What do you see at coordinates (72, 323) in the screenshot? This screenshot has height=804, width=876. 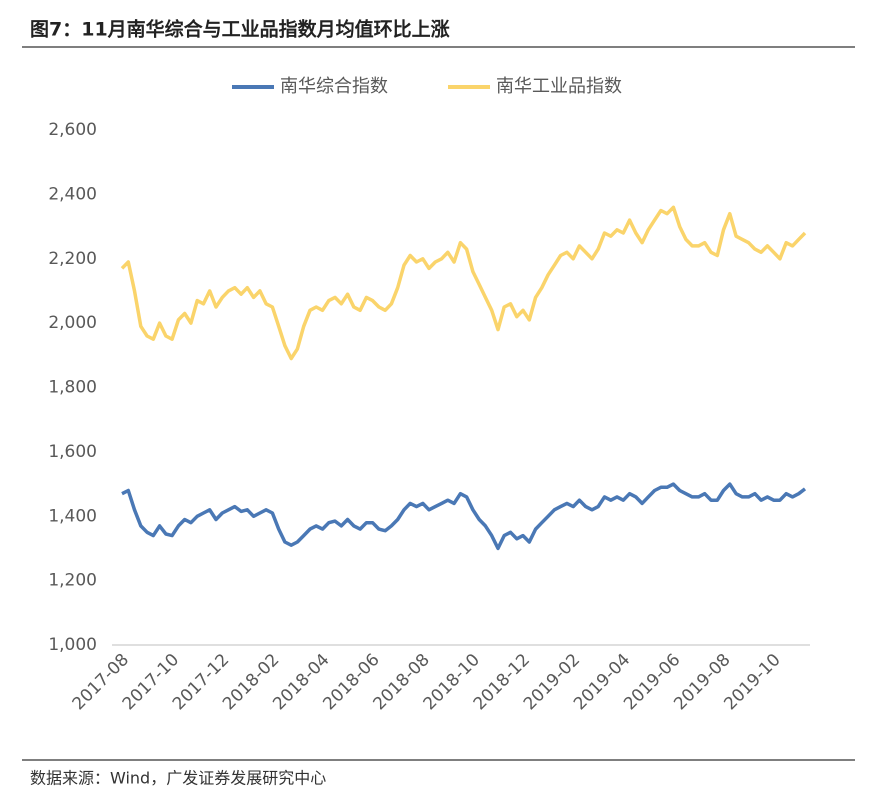 I see `y-tick-label: 2,000` at bounding box center [72, 323].